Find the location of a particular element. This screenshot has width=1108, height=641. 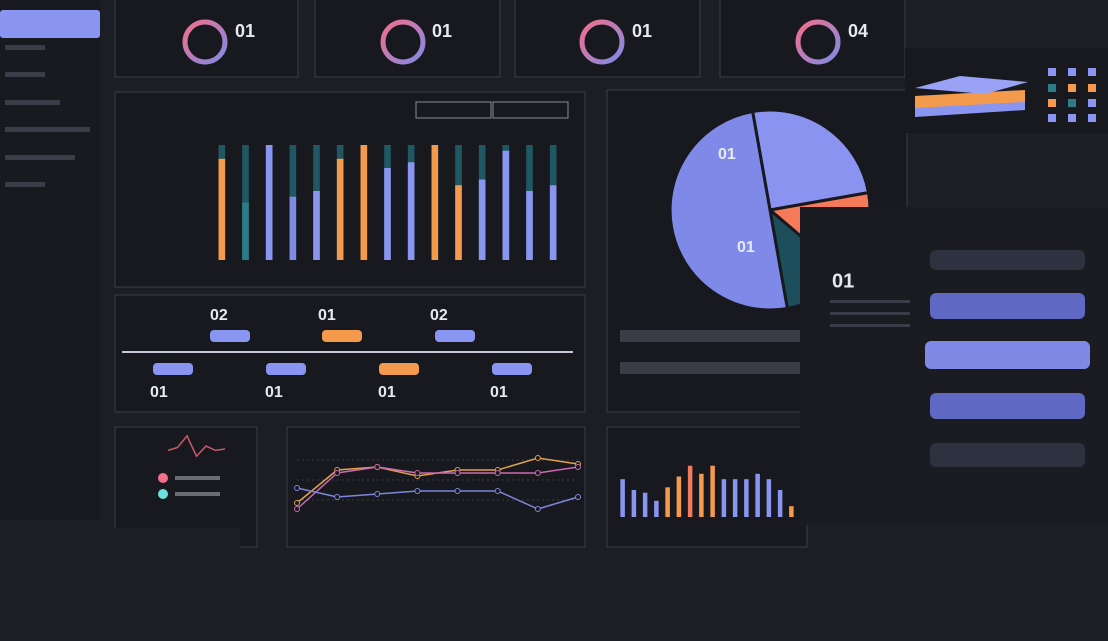

toggle-buttons is located at coordinates (492, 110).